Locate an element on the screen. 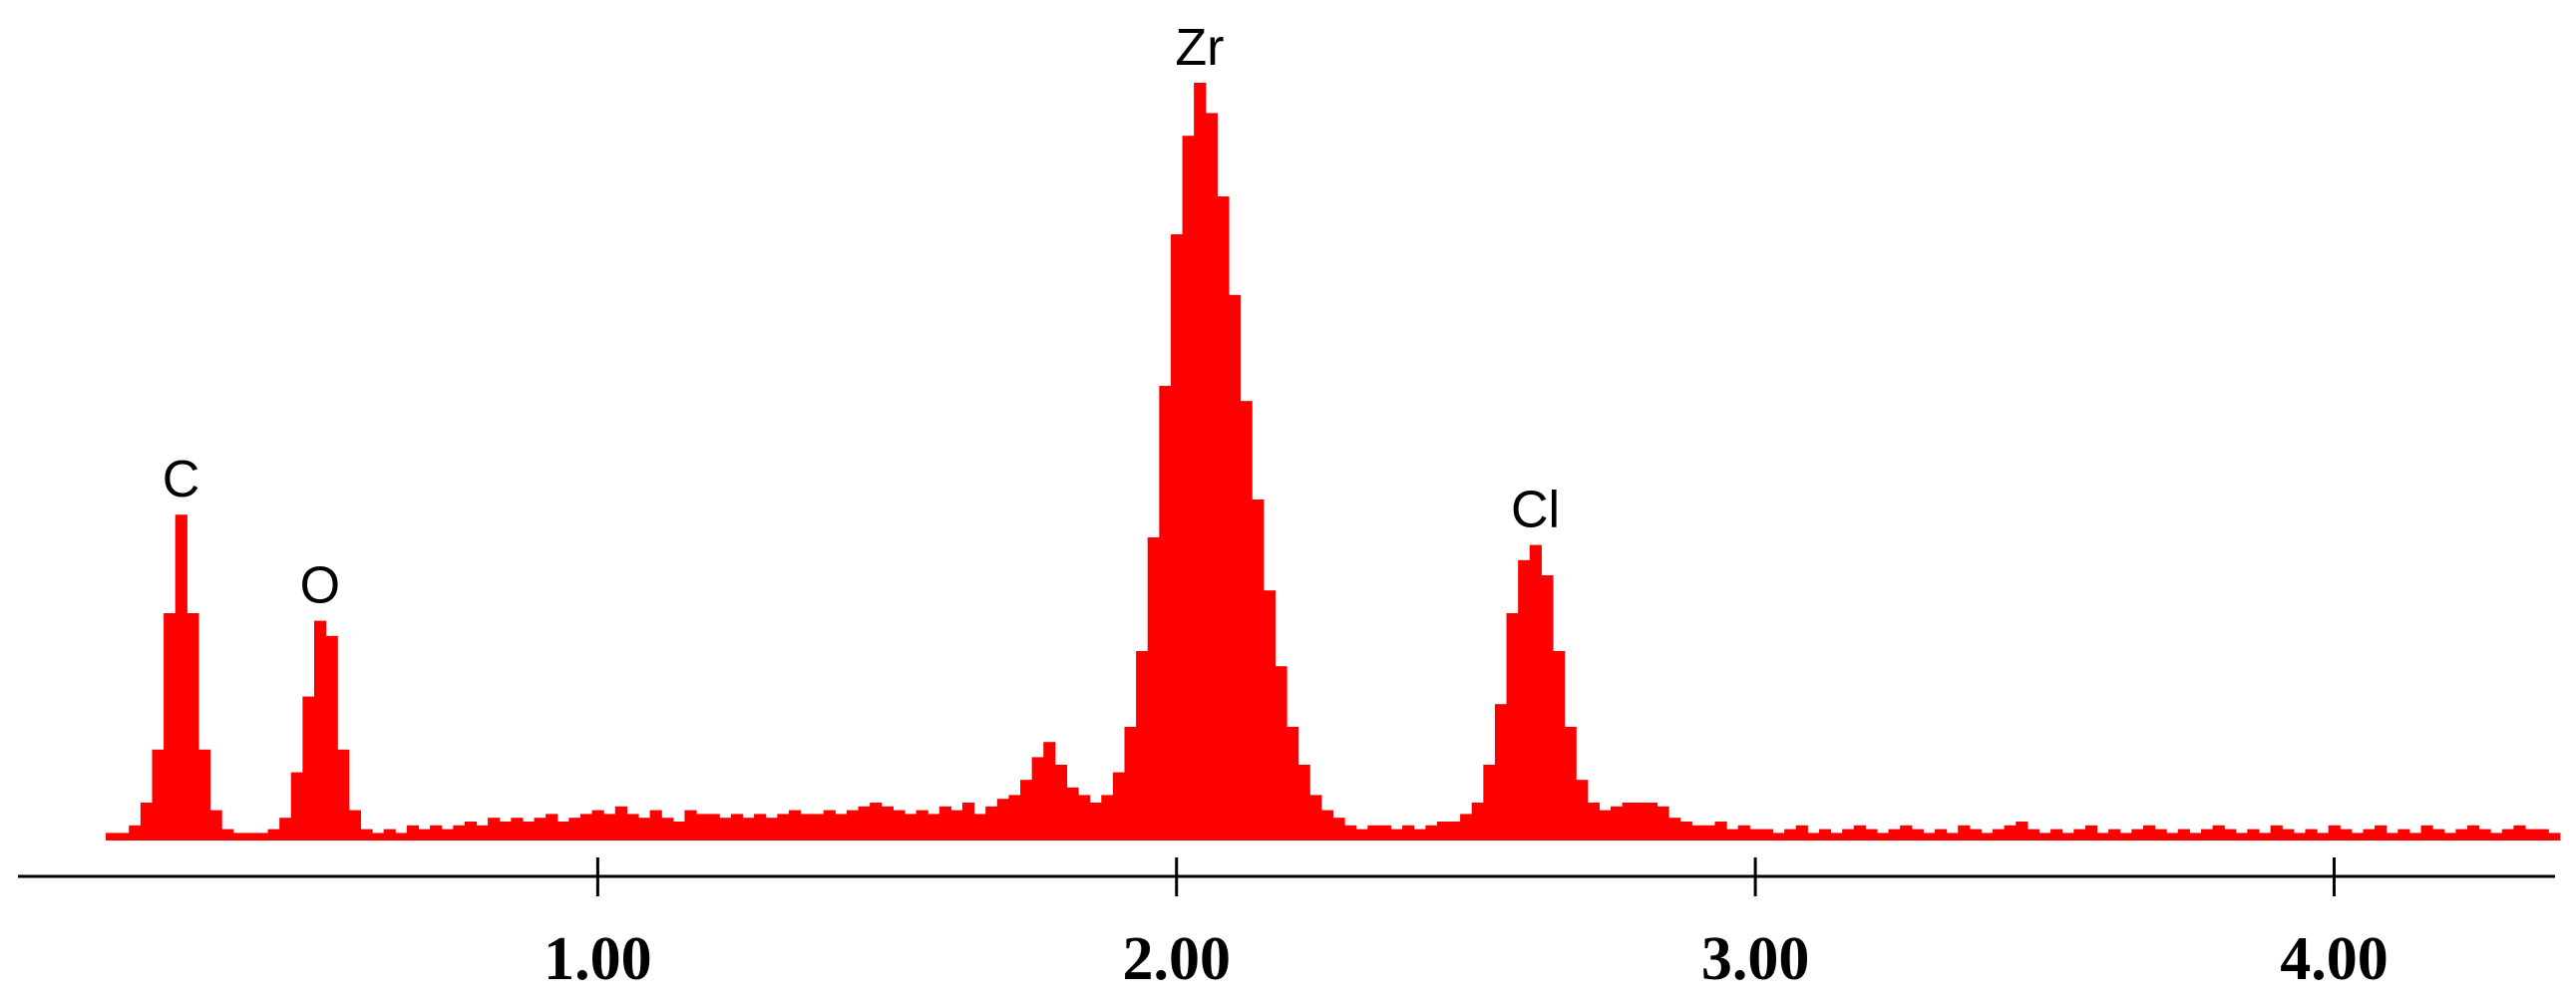 The height and width of the screenshot is (1008, 2576). x-tick-label: 2.00 is located at coordinates (1176, 959).